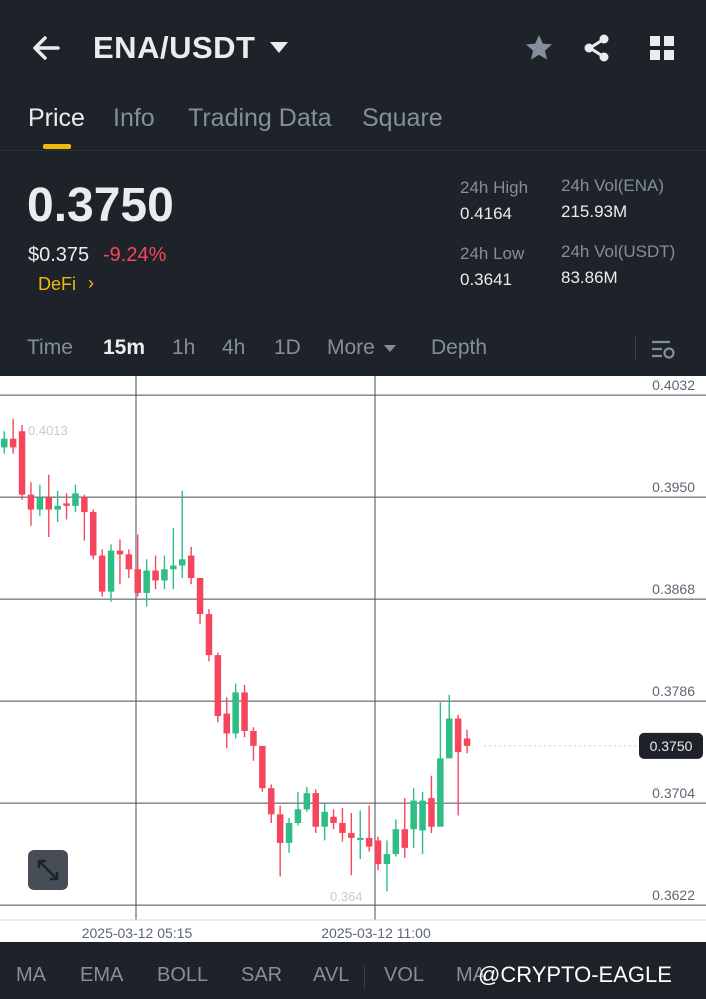  I want to click on pair-title: ENA/USDT, so click(174, 47).